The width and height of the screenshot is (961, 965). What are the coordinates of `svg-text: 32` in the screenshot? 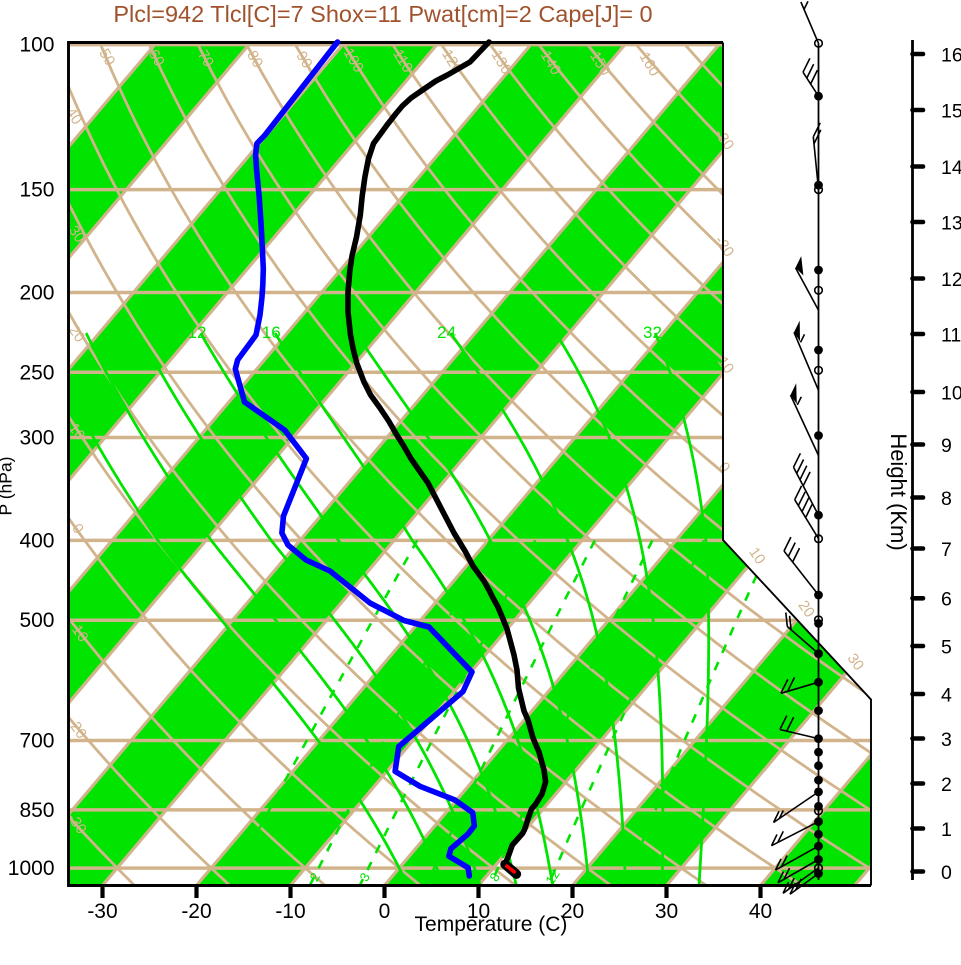 It's located at (652, 332).